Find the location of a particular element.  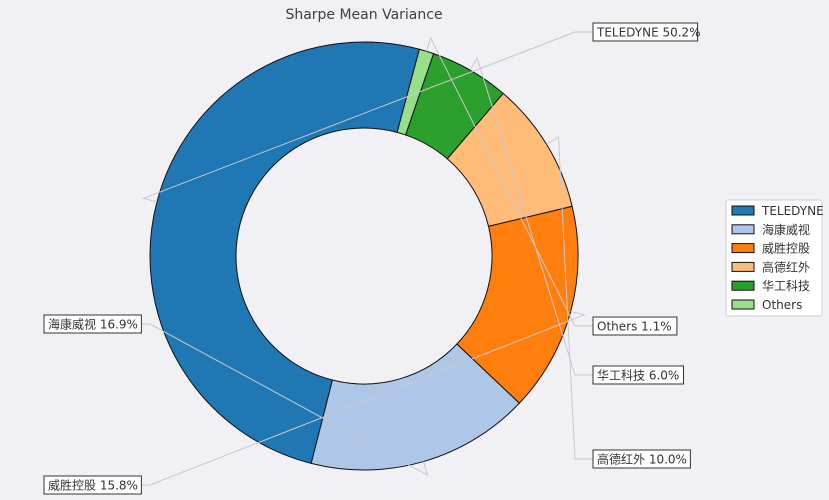

callout-box-威胜控股 is located at coordinates (92, 485).